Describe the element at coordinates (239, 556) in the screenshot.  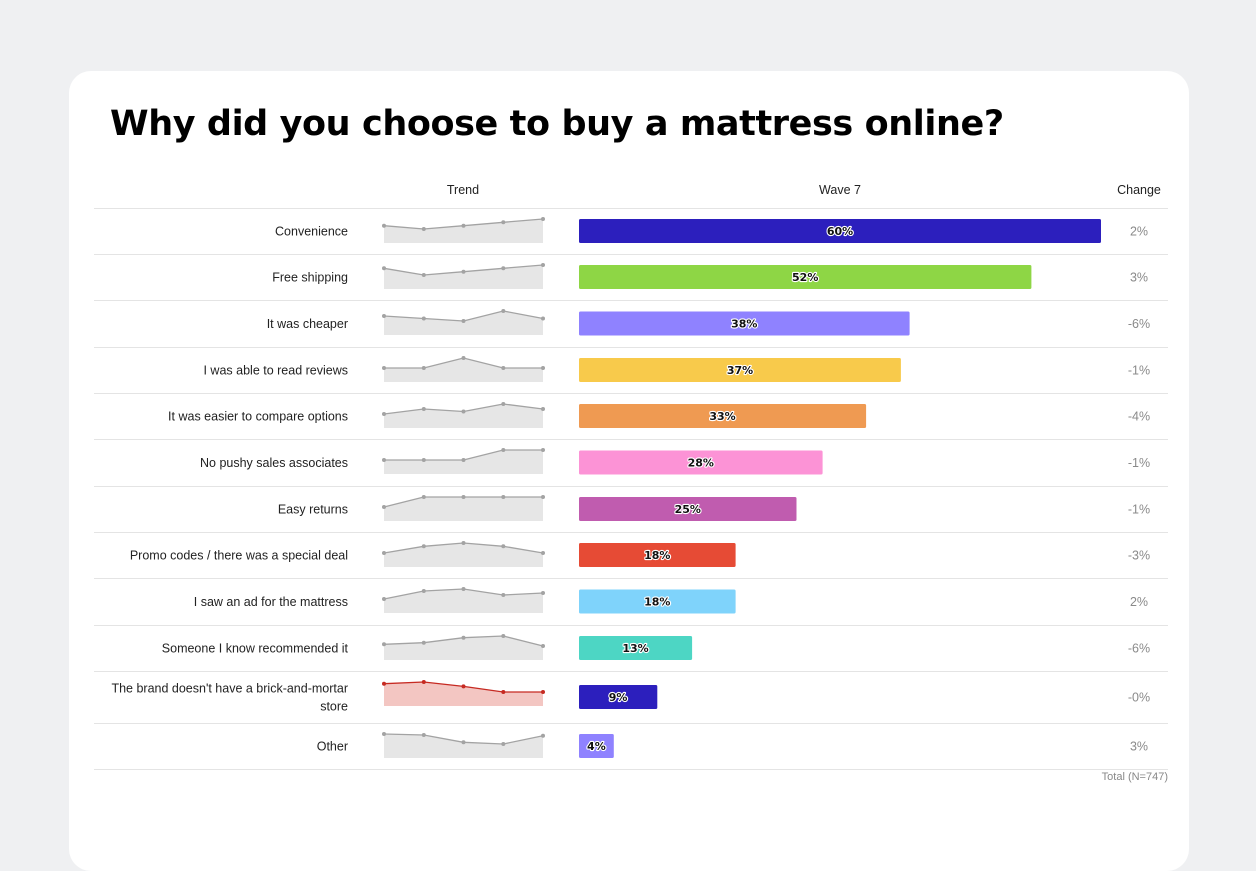
I see `row-label: Promo codes / there was a special deal` at that location.